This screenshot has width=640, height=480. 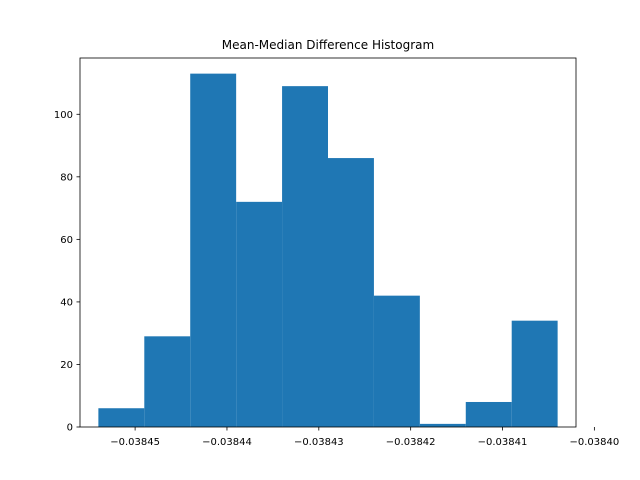 I want to click on x-tick-label: −0.03843, so click(x=319, y=442).